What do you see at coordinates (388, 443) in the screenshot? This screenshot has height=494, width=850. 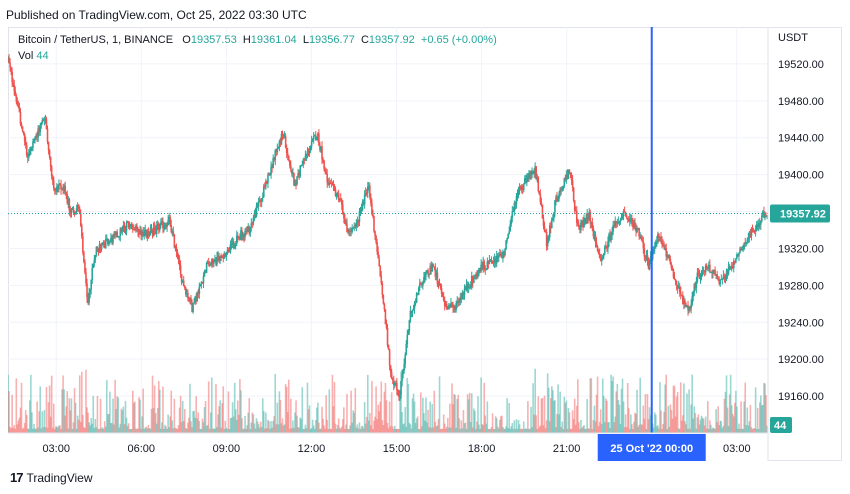 I see `time-axis: 03:00 06:00 09:00 12:00 15:00 18:00 21:00 03:00` at bounding box center [388, 443].